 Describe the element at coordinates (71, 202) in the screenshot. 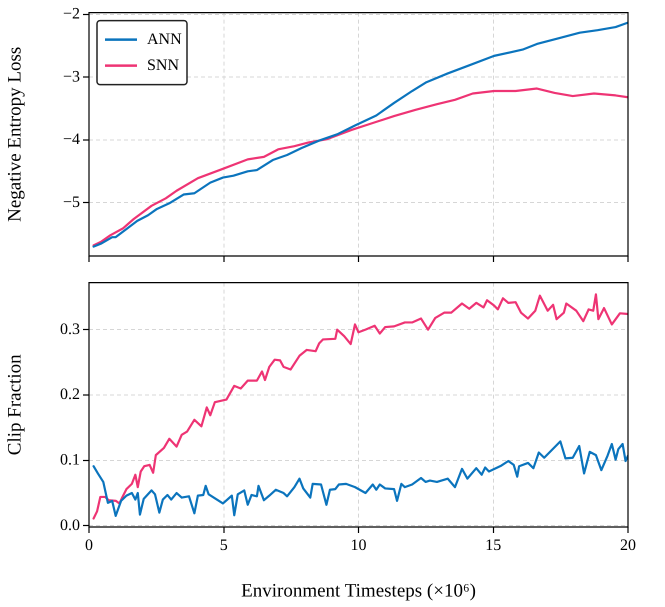

I see `y-tick-label: −5` at that location.